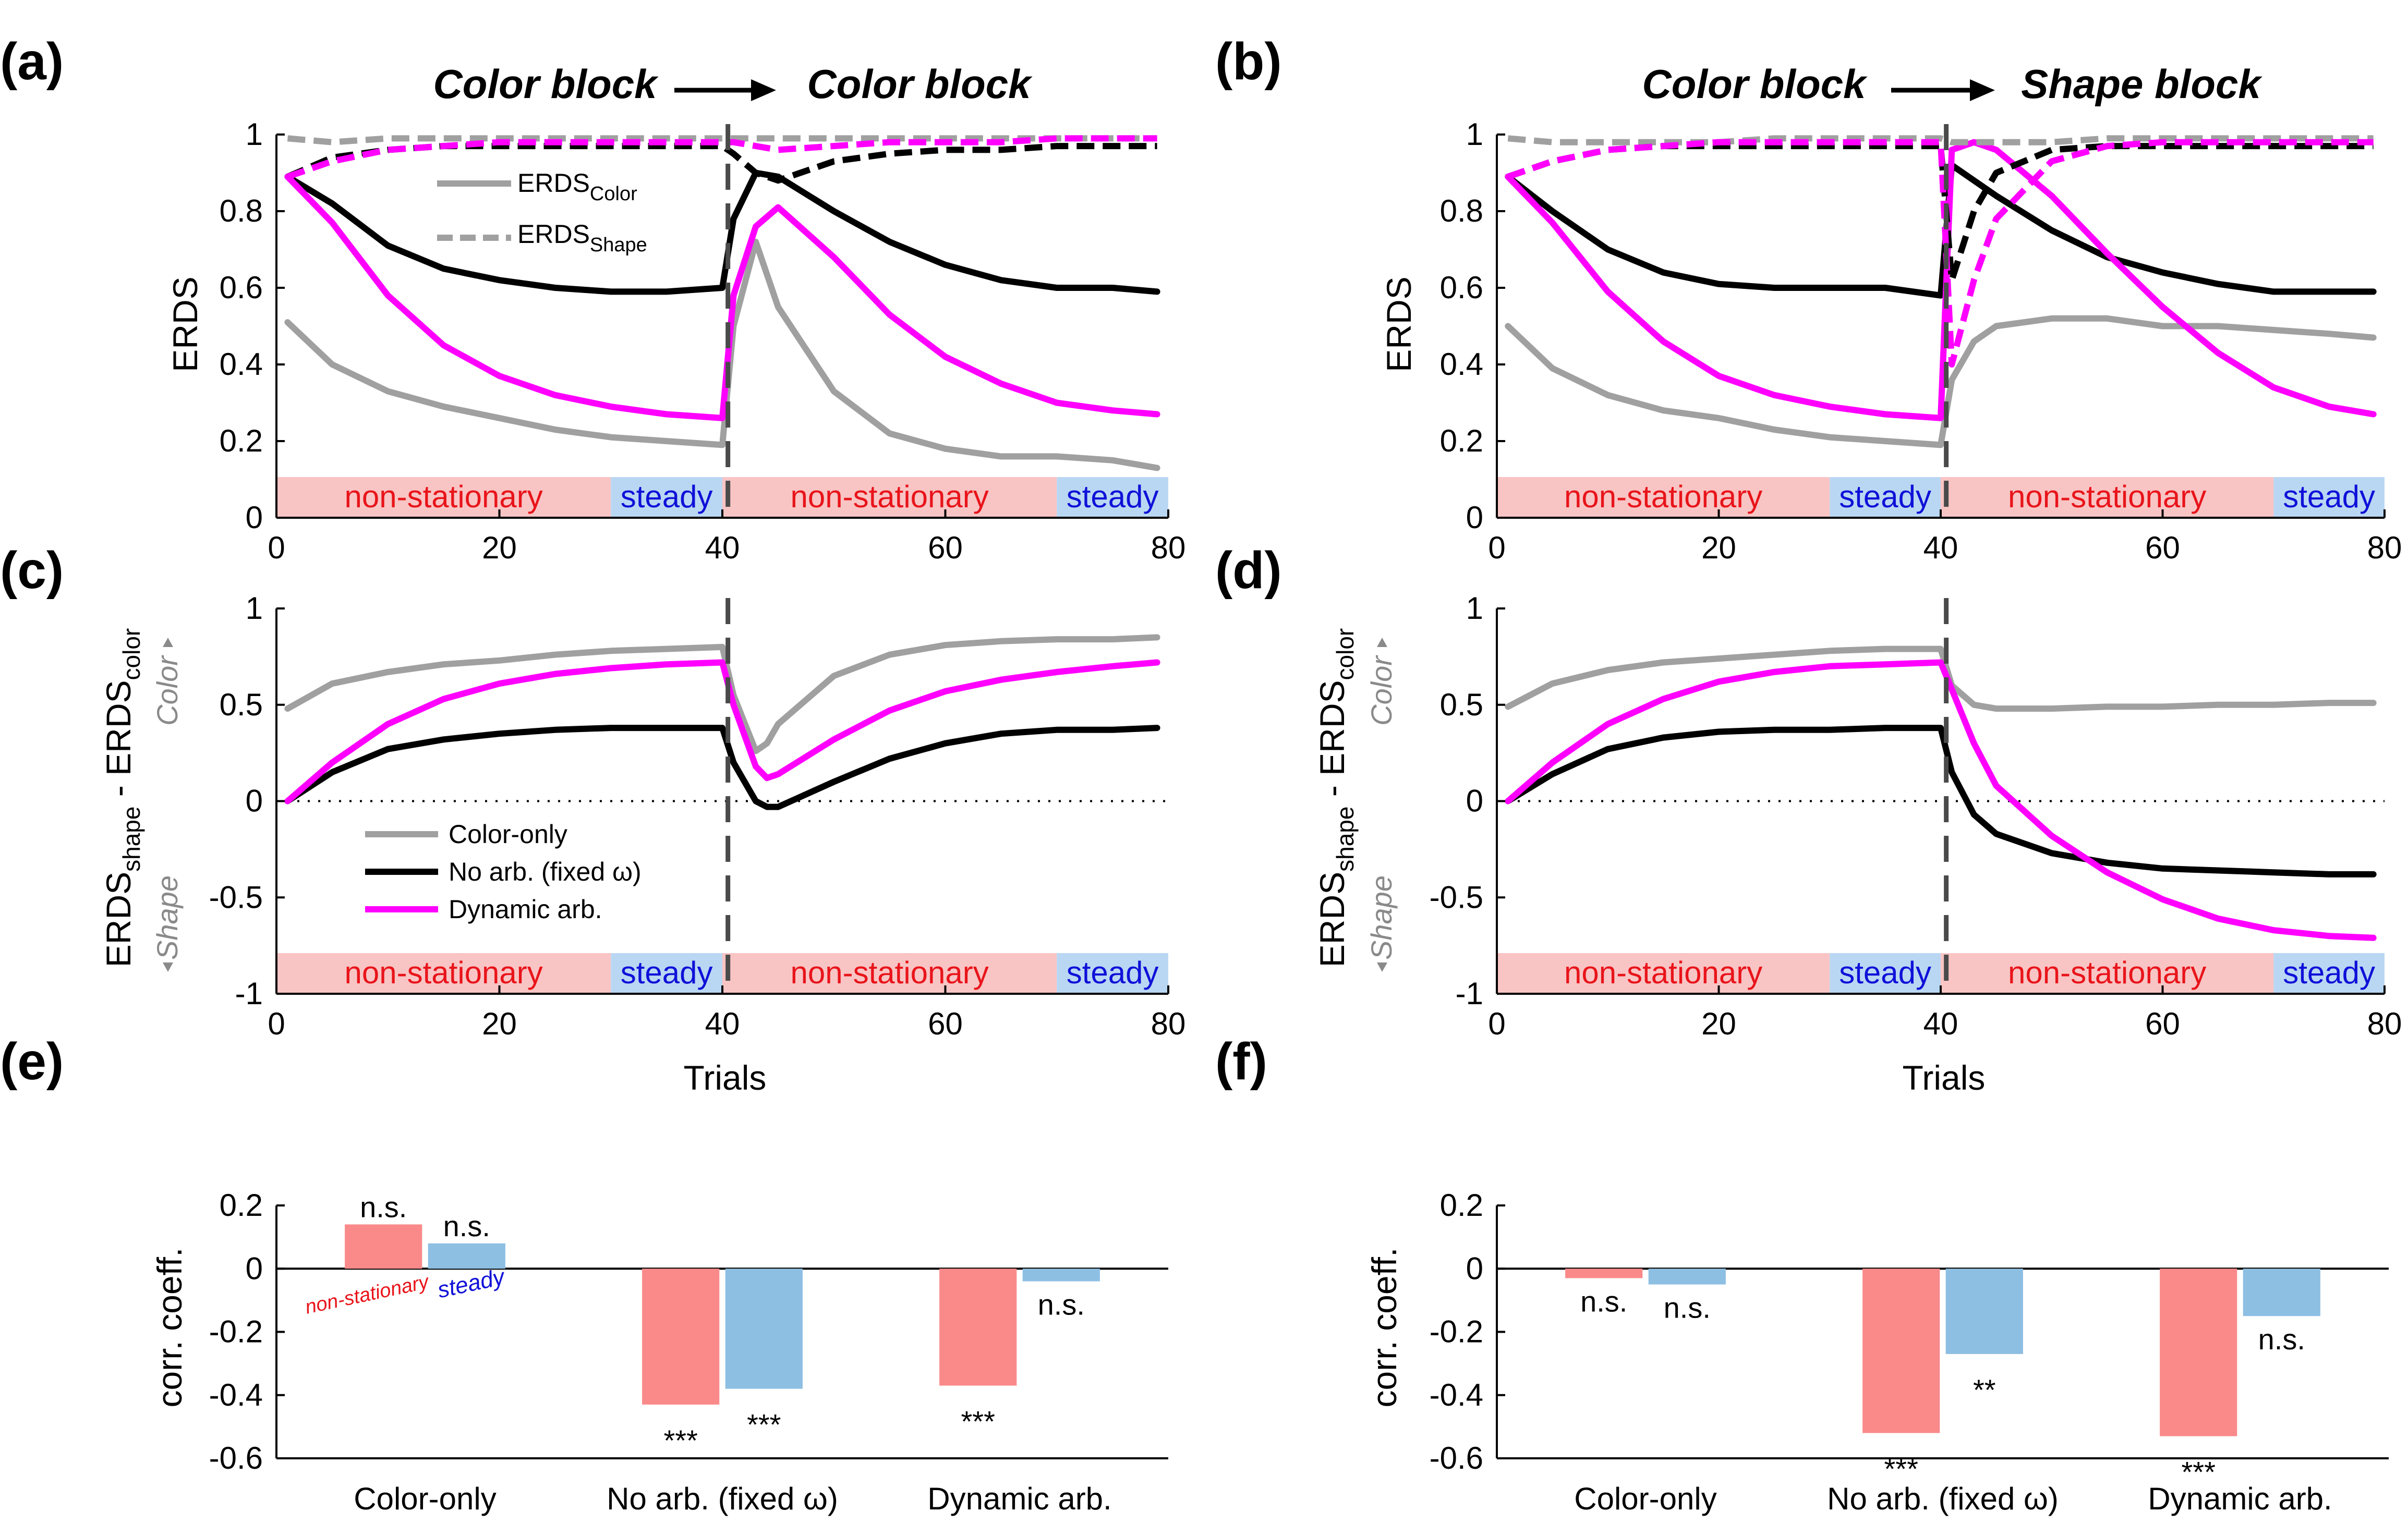 The height and width of the screenshot is (1536, 2408). What do you see at coordinates (1941, 678) in the screenshot?
I see `series-color-only` at bounding box center [1941, 678].